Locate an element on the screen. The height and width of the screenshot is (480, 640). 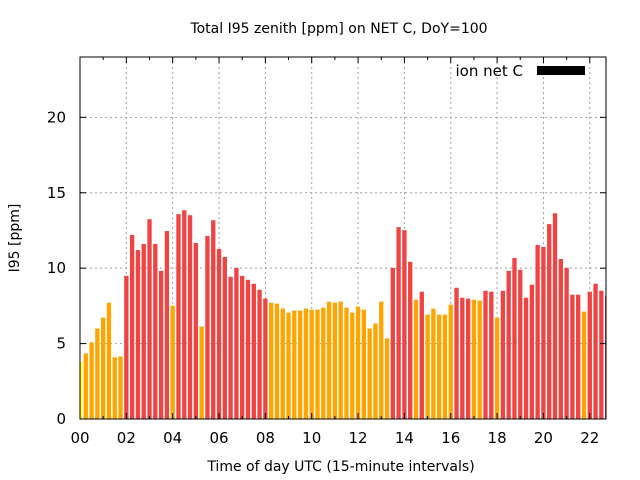
y-tick-label: 0 is located at coordinates (61, 419).